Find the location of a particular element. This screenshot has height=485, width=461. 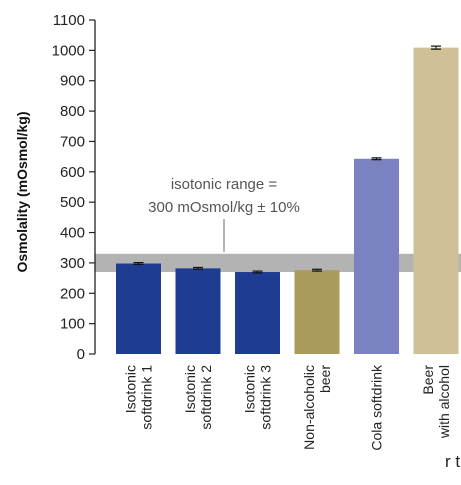

category-label-6-line-1: Beer is located at coordinates (428, 380).